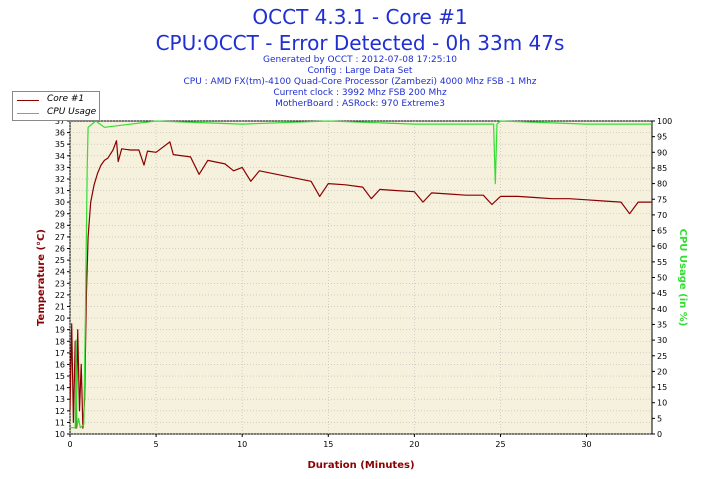 Image resolution: width=720 pixels, height=479 pixels. What do you see at coordinates (662, 371) in the screenshot?
I see `y2-tick-label: 20` at bounding box center [662, 371].